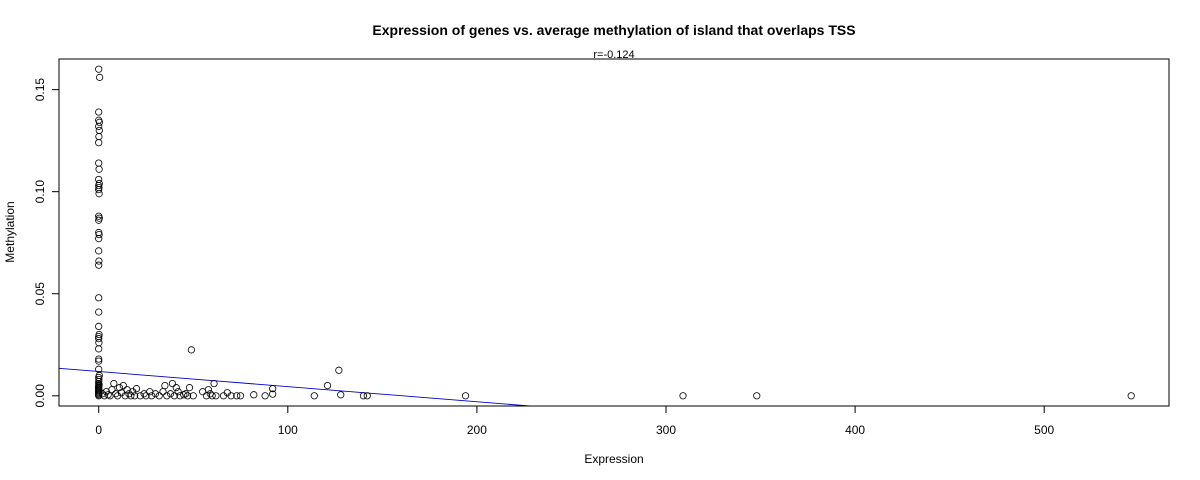 This screenshot has height=480, width=1200. Describe the element at coordinates (40, 192) in the screenshot. I see `y-tick-label: 0.10` at that location.